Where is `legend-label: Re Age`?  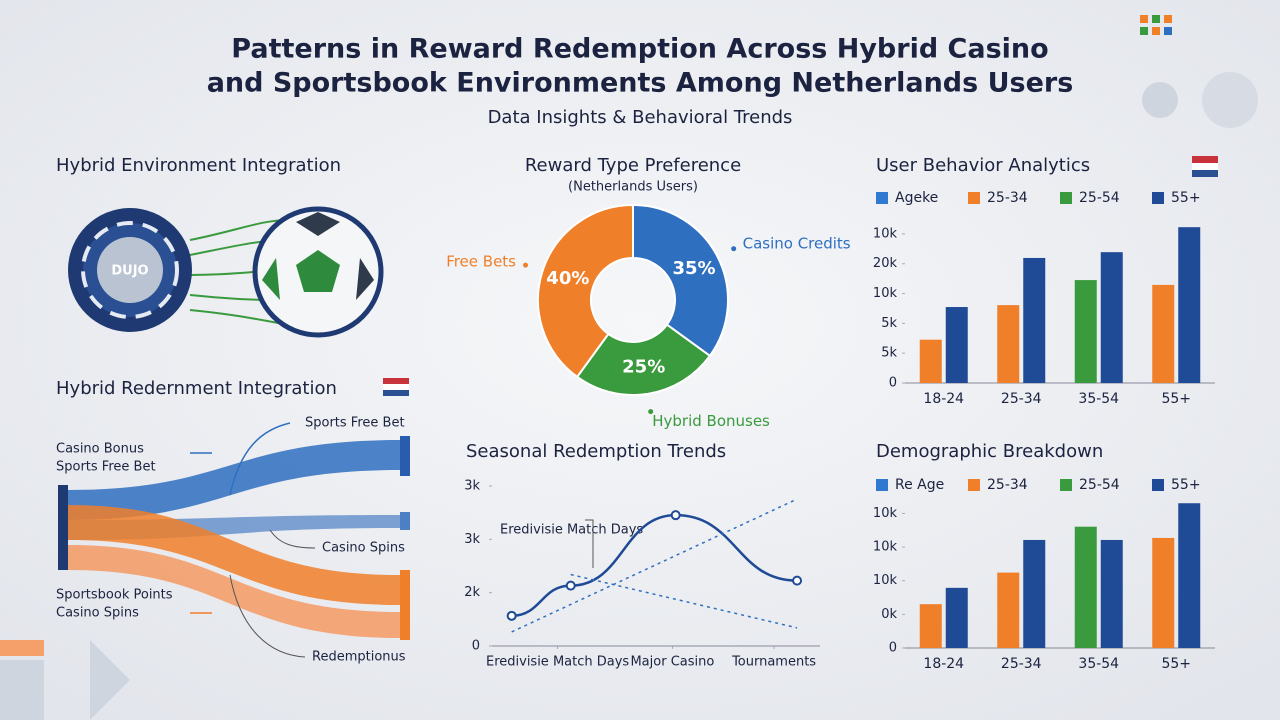
legend-label: Re Age is located at coordinates (919, 485).